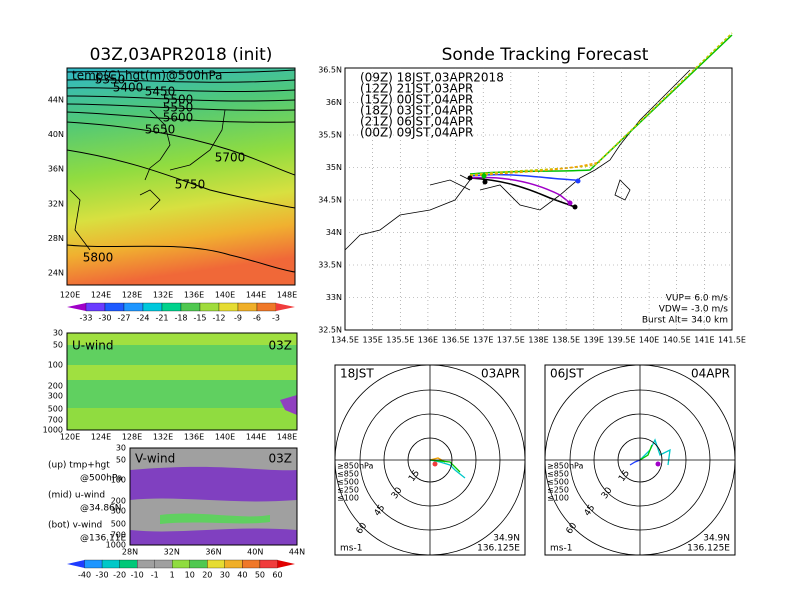 Image resolution: width=792 pixels, height=612 pixels. Describe the element at coordinates (498, 549) in the screenshot. I see `hodo-lon: 136.125E` at that location.